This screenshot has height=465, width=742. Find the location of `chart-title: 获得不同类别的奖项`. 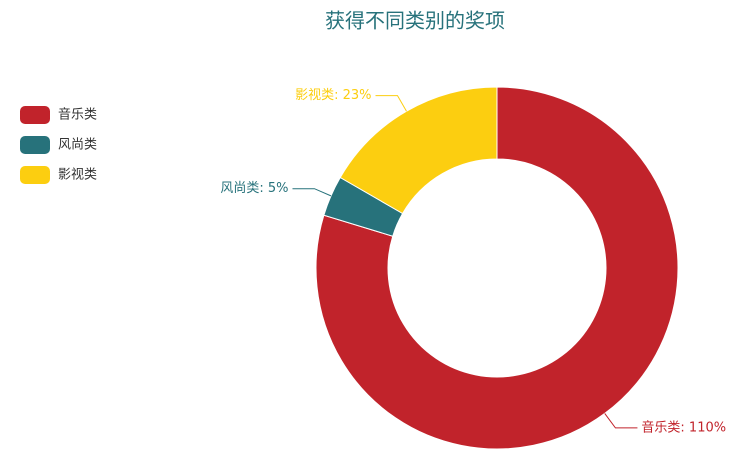

chart-title: 获得不同类别的奖项 is located at coordinates (415, 21).